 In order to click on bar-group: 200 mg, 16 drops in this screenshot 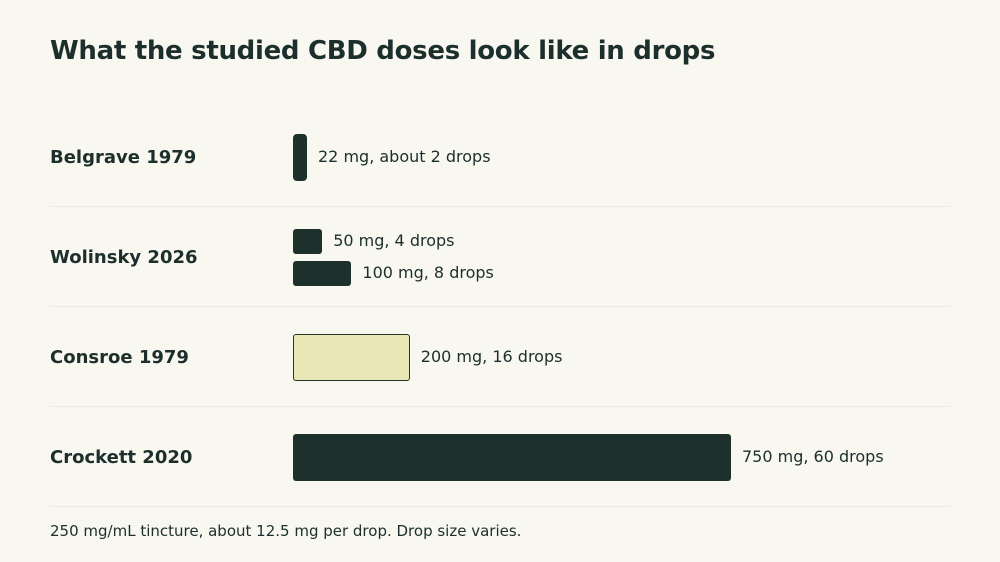, I will do `click(621, 357)`.